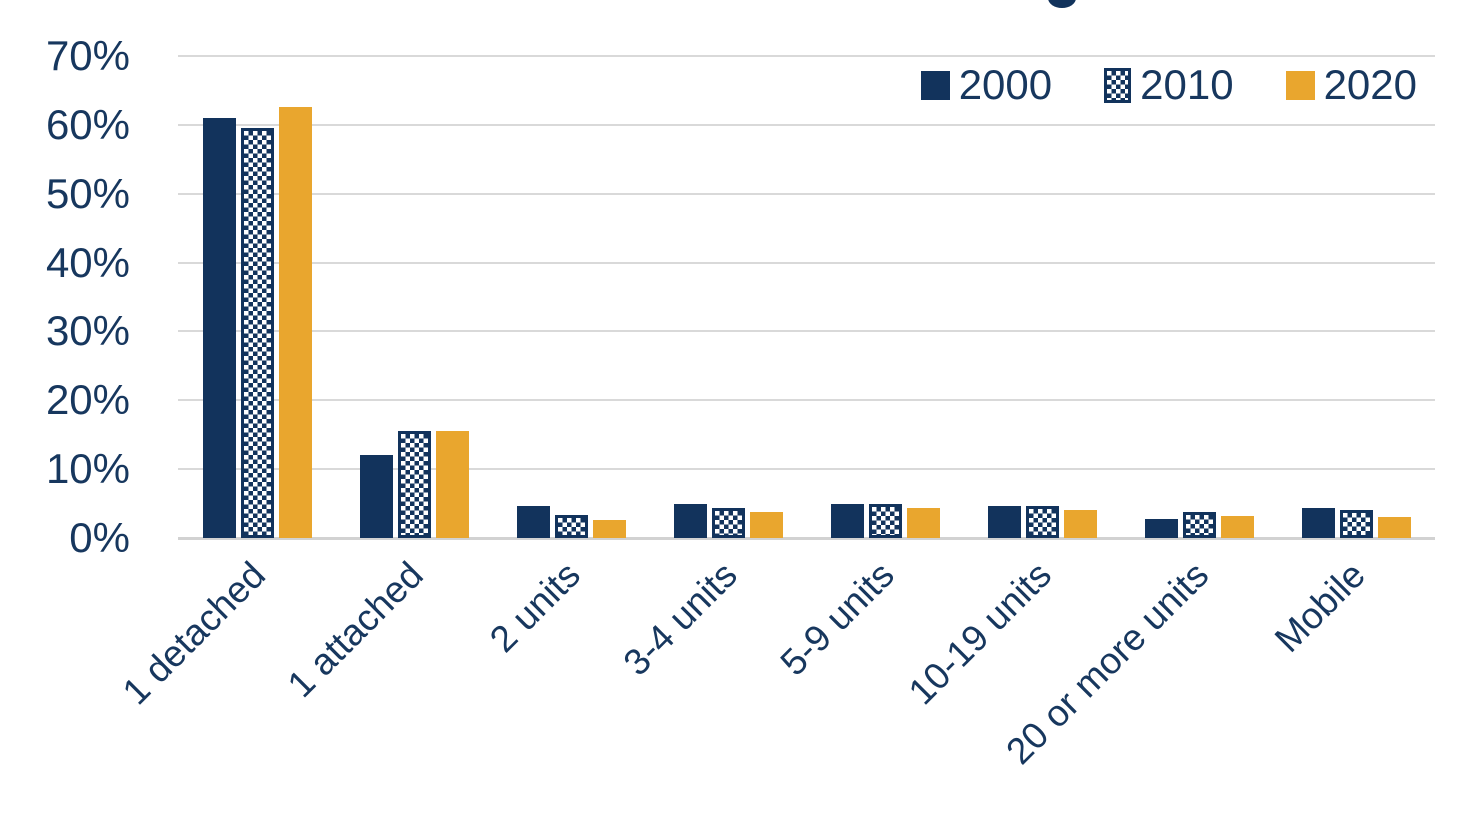 This screenshot has height=832, width=1478. Describe the element at coordinates (1370, 84) in the screenshot. I see `legend-label-2020: 2020` at that location.